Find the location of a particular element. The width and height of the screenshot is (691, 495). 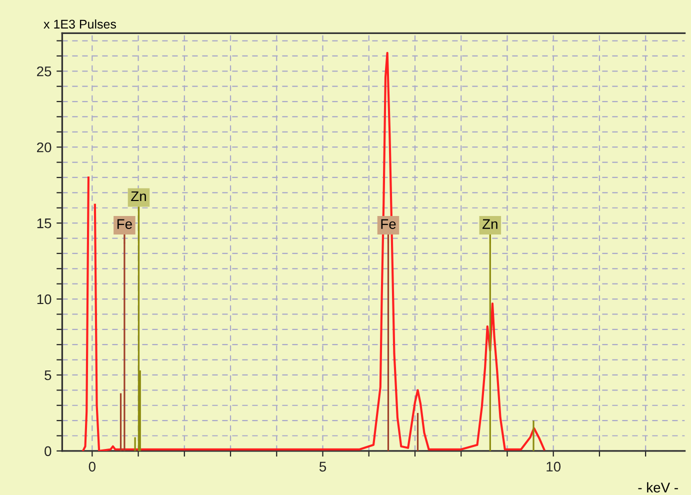

y-tick-label: 20 is located at coordinates (44, 147).